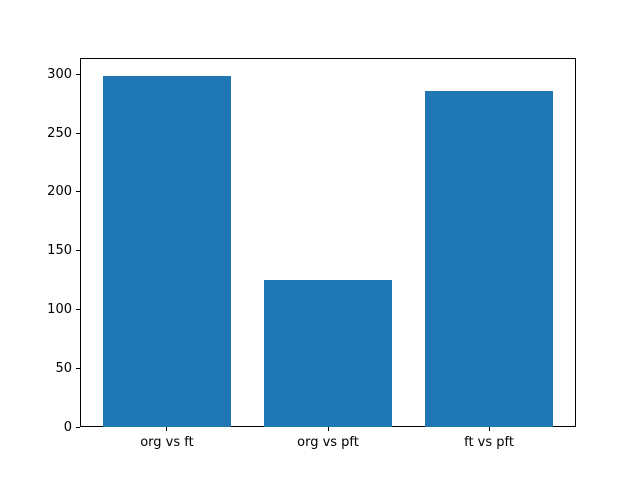 This screenshot has width=640, height=480. I want to click on y-tick-label: 50, so click(63, 368).